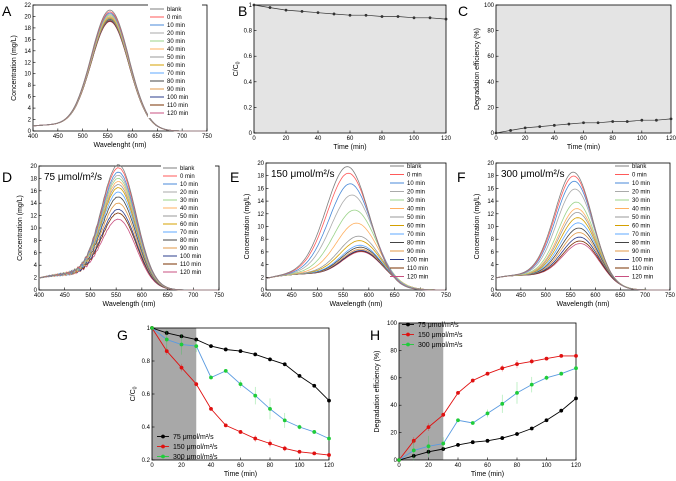 The width and height of the screenshot is (676, 481). I want to click on dark-period-shade-h, so click(421, 391).